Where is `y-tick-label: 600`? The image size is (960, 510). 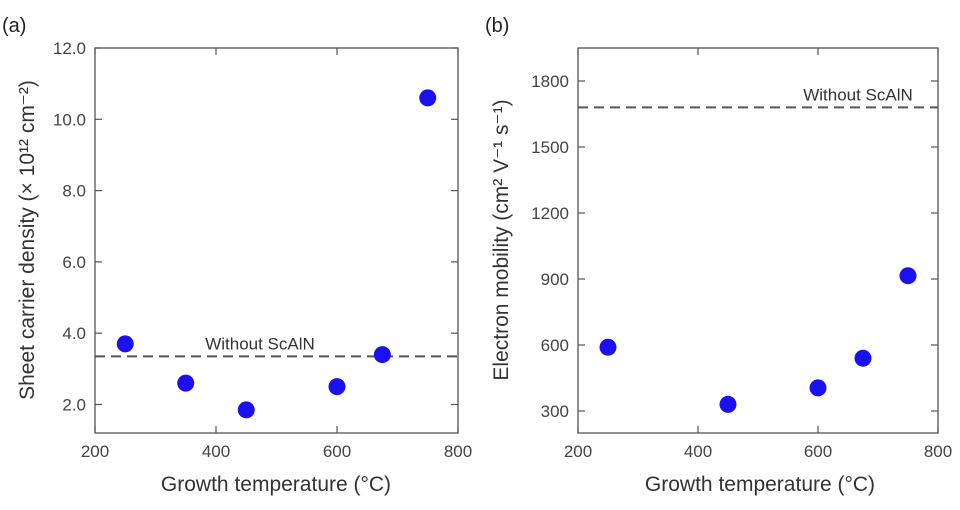
y-tick-label: 600 is located at coordinates (555, 345).